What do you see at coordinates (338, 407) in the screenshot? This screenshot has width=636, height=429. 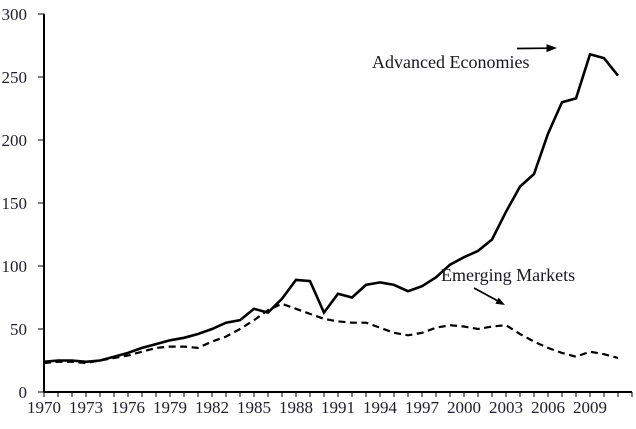 I see `x-tick-label: 1991` at bounding box center [338, 407].